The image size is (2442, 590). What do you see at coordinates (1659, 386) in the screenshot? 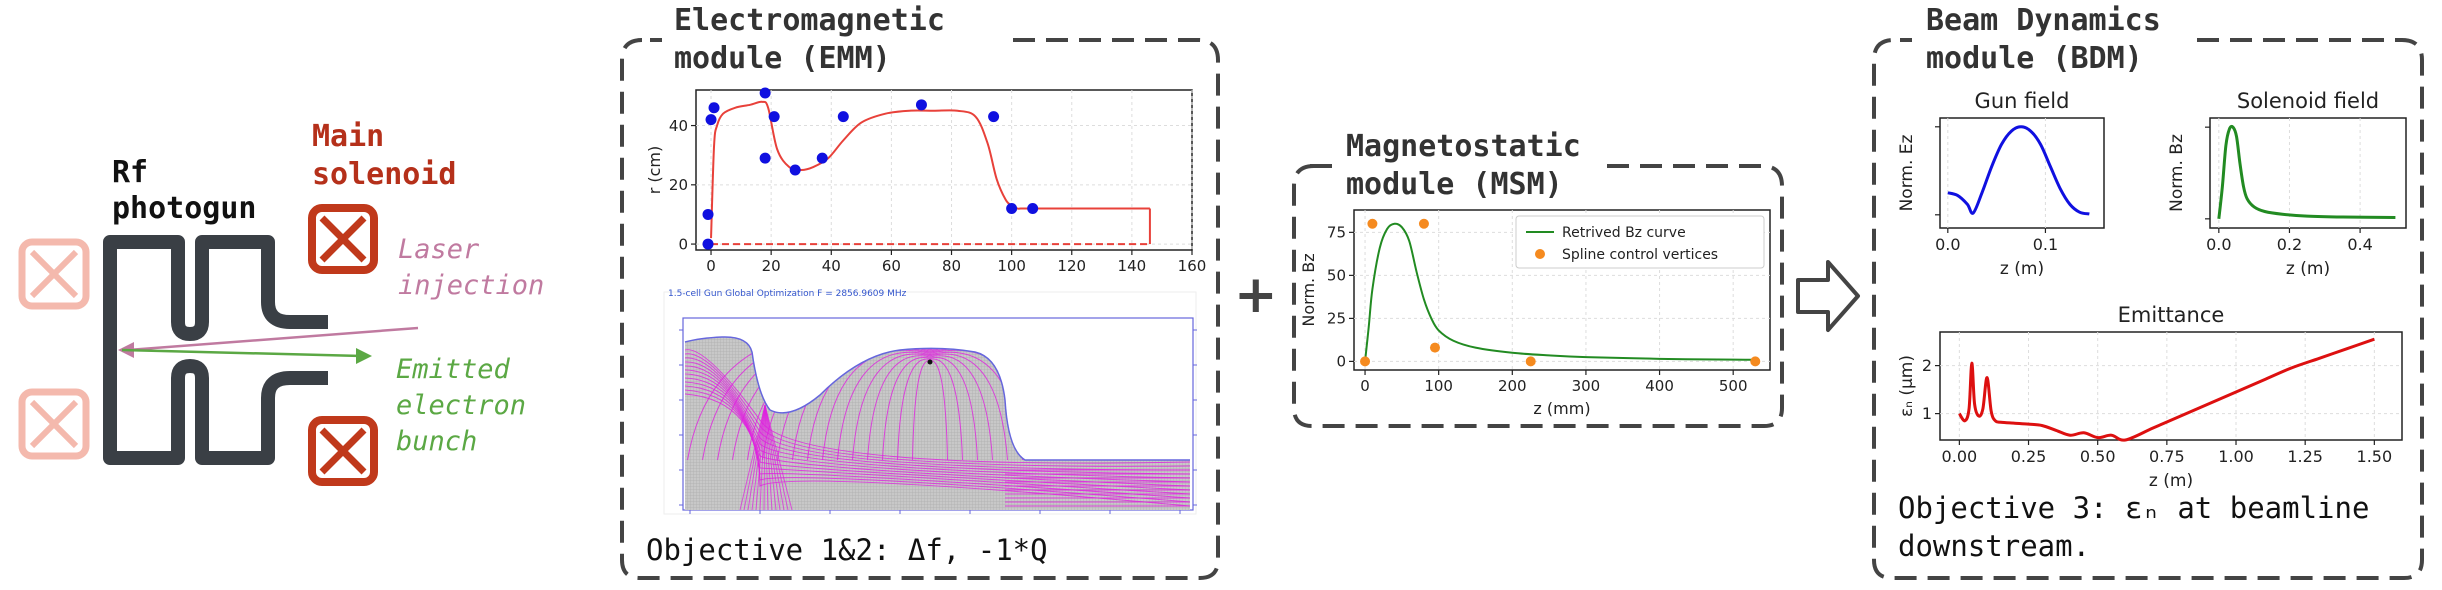
I see `x-tick-label: 400` at bounding box center [1659, 386].